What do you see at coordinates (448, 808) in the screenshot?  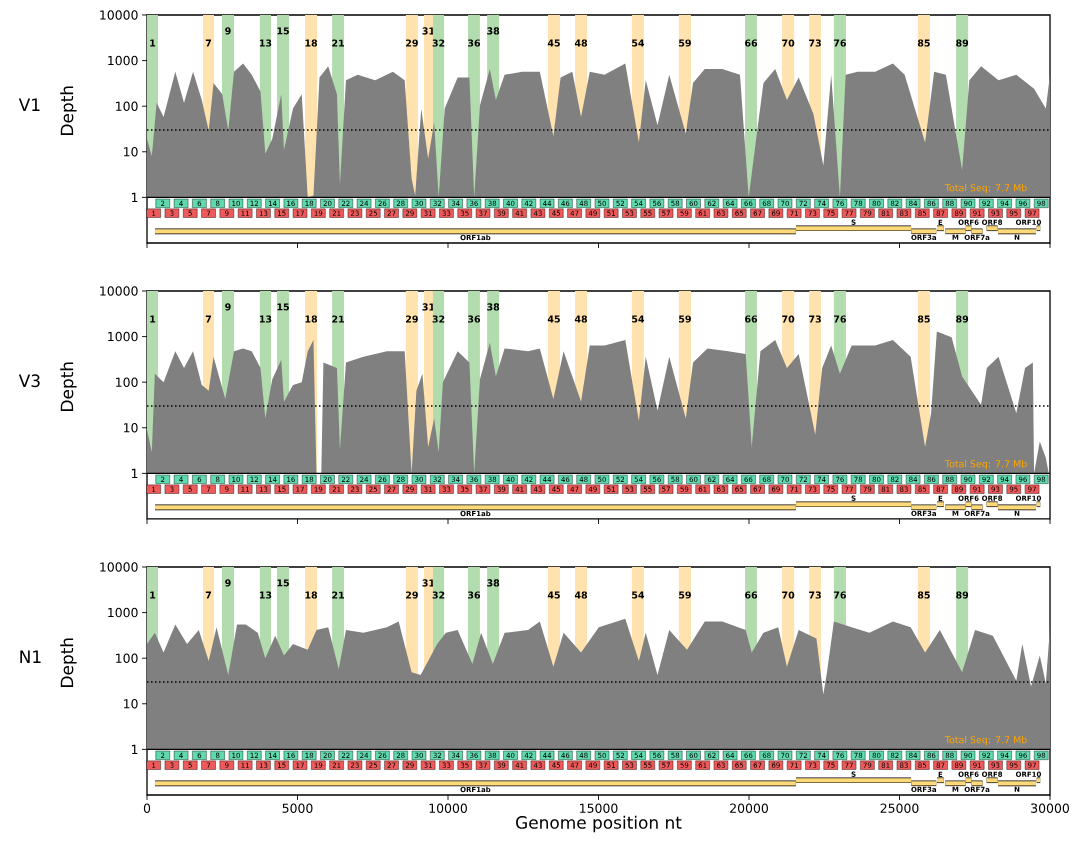 I see `x-tick-label: 10000` at bounding box center [448, 808].